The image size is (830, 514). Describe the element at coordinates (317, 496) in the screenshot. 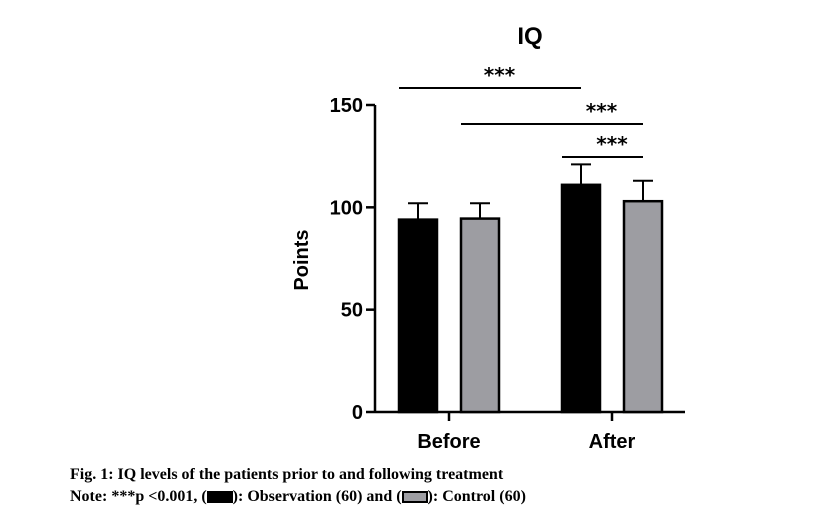

I see `note-mid: ): Observation (60) and (` at that location.